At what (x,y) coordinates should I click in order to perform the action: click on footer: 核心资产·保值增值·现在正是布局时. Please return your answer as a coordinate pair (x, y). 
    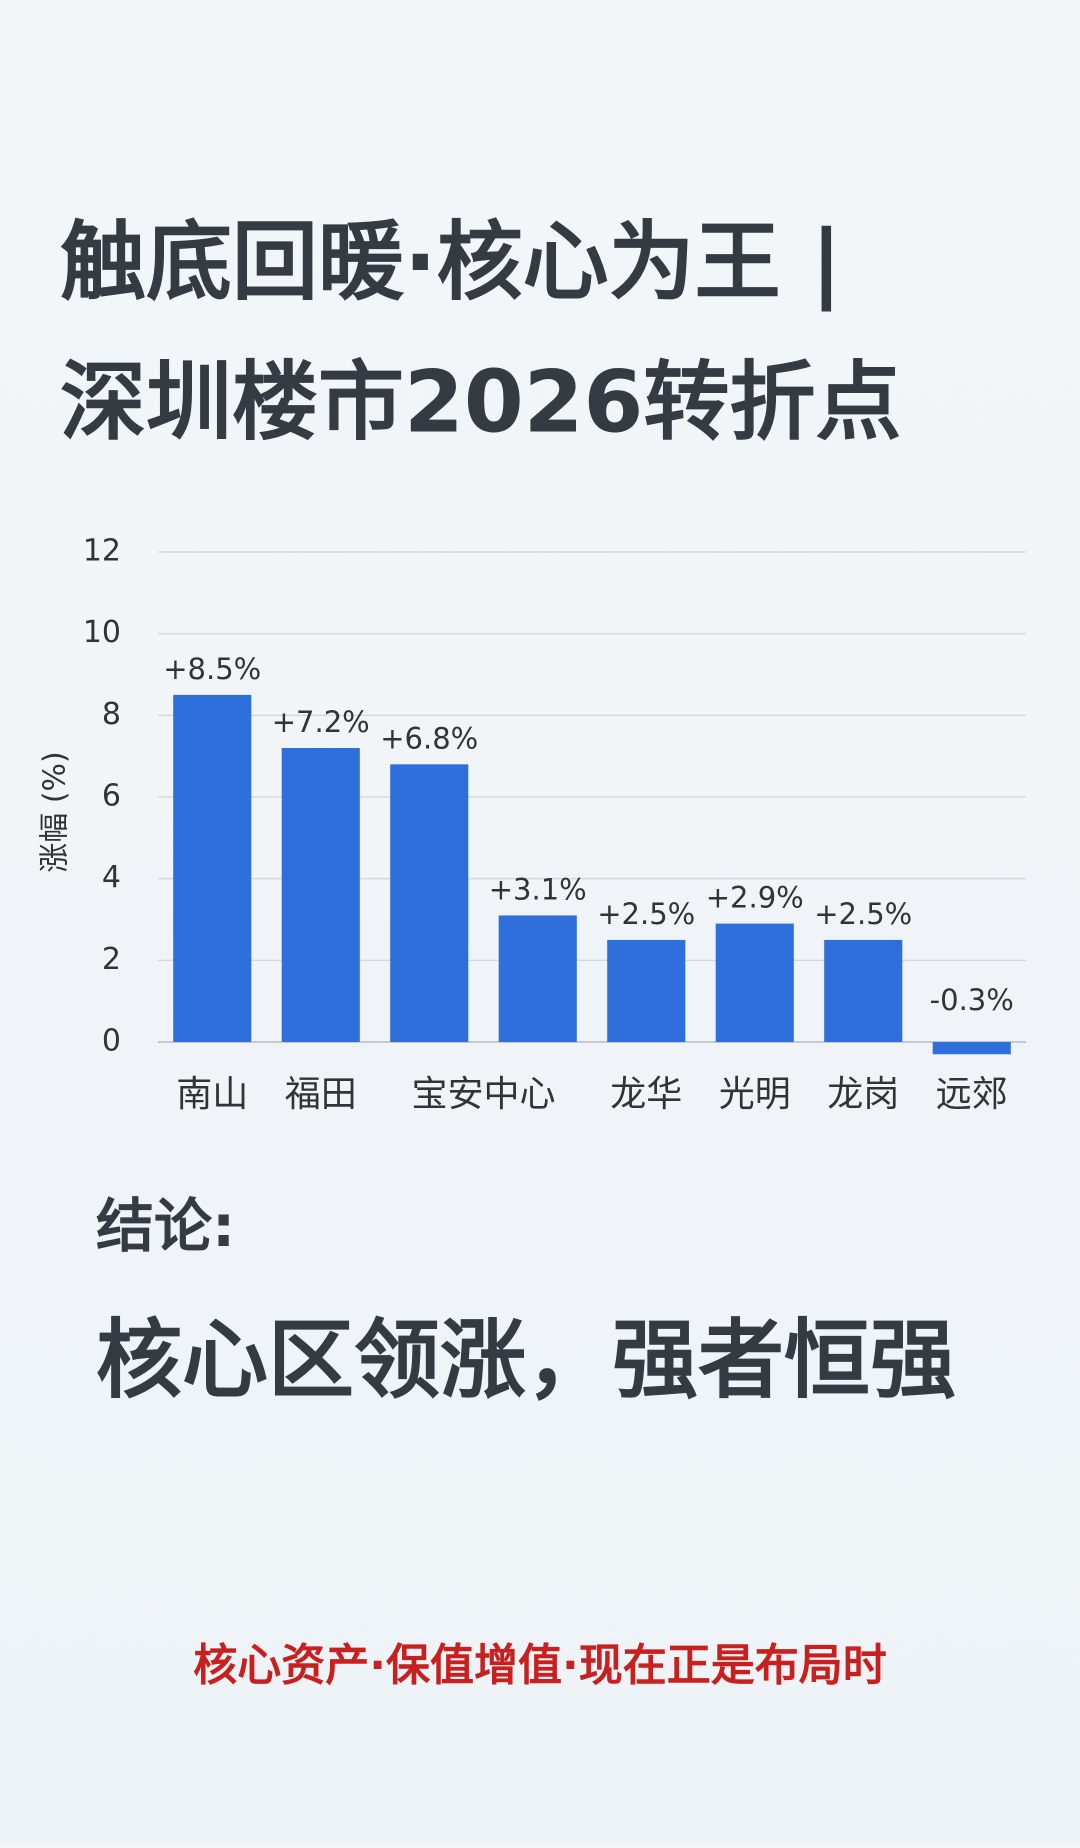
    Looking at the image, I should click on (539, 1665).